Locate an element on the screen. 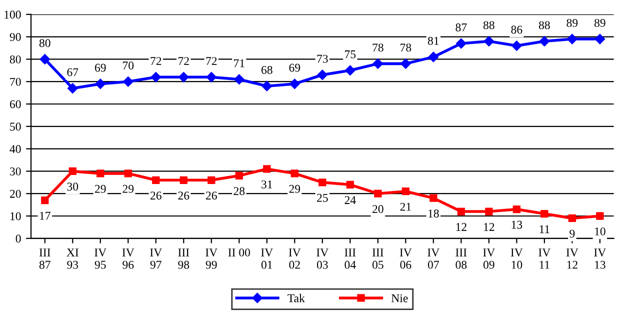 This screenshot has width=620, height=320. y-tick-label: 50 is located at coordinates (15, 126).